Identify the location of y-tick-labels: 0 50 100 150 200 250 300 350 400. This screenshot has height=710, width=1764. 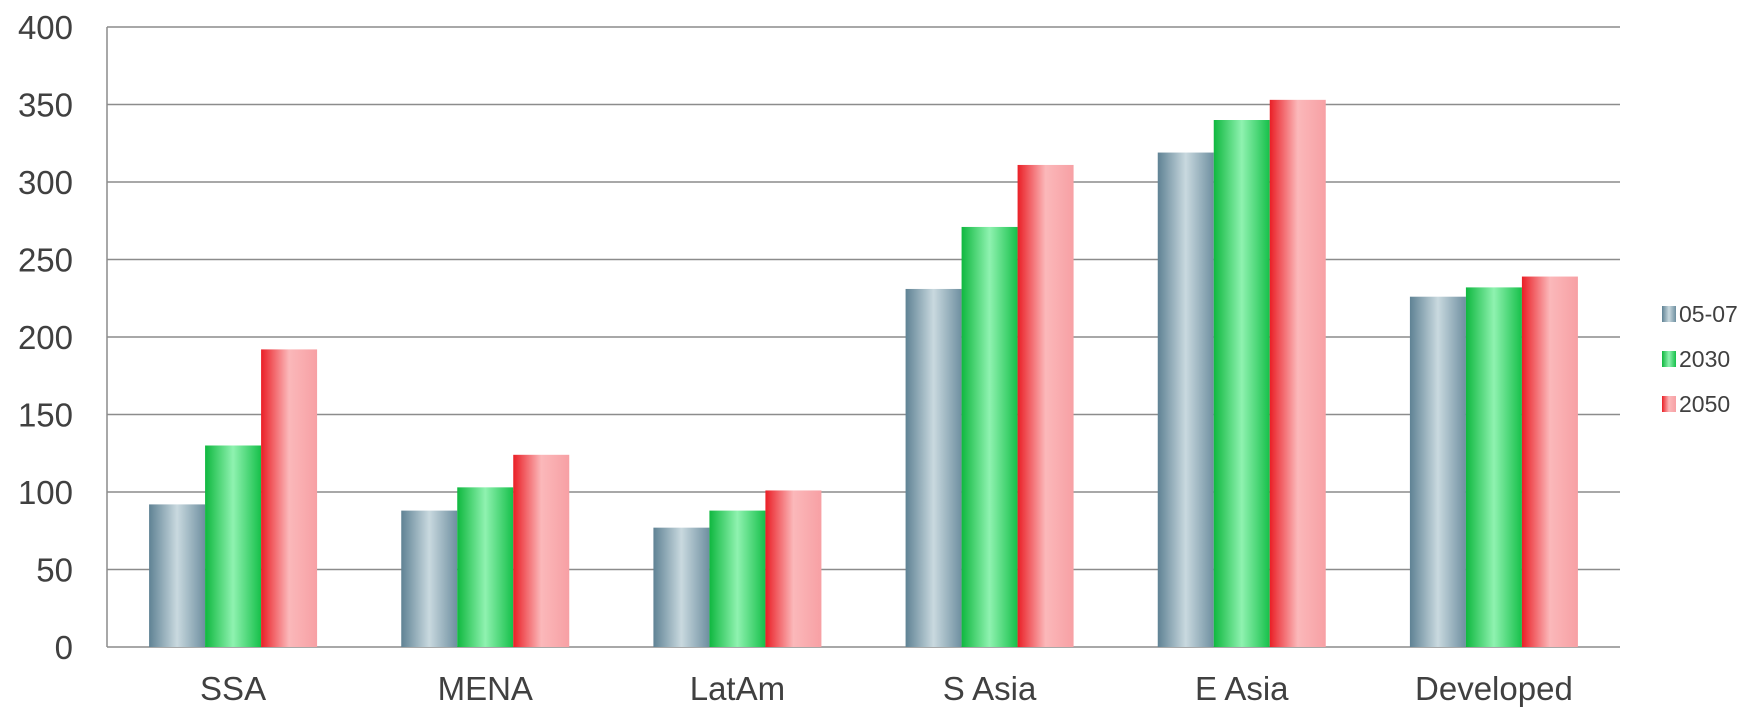
(45, 337).